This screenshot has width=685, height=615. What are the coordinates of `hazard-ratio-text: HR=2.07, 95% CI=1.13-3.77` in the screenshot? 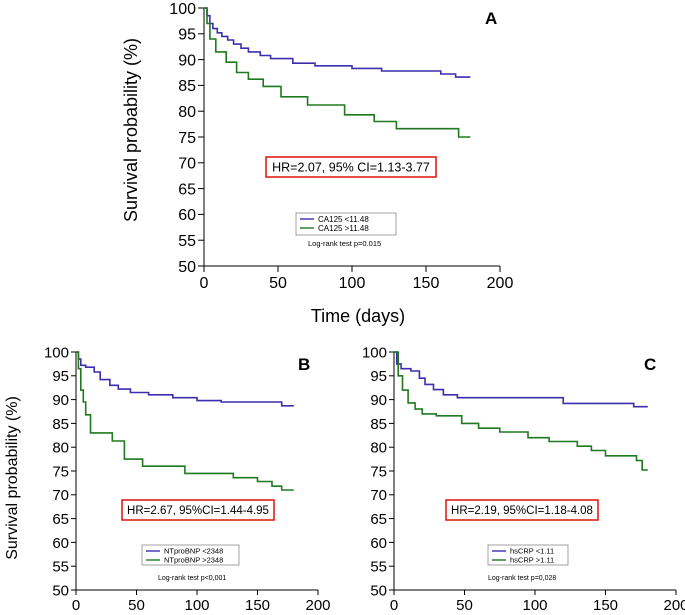 It's located at (351, 168).